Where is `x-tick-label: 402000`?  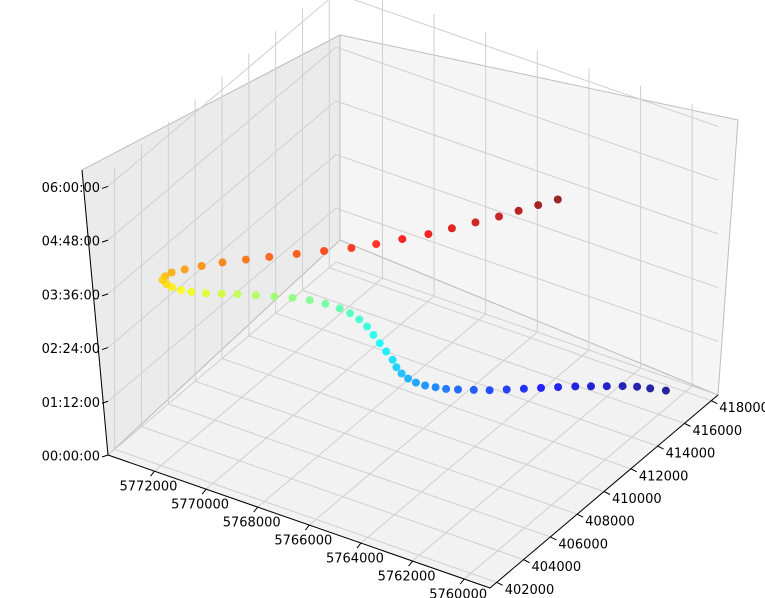 x-tick-label: 402000 is located at coordinates (530, 590).